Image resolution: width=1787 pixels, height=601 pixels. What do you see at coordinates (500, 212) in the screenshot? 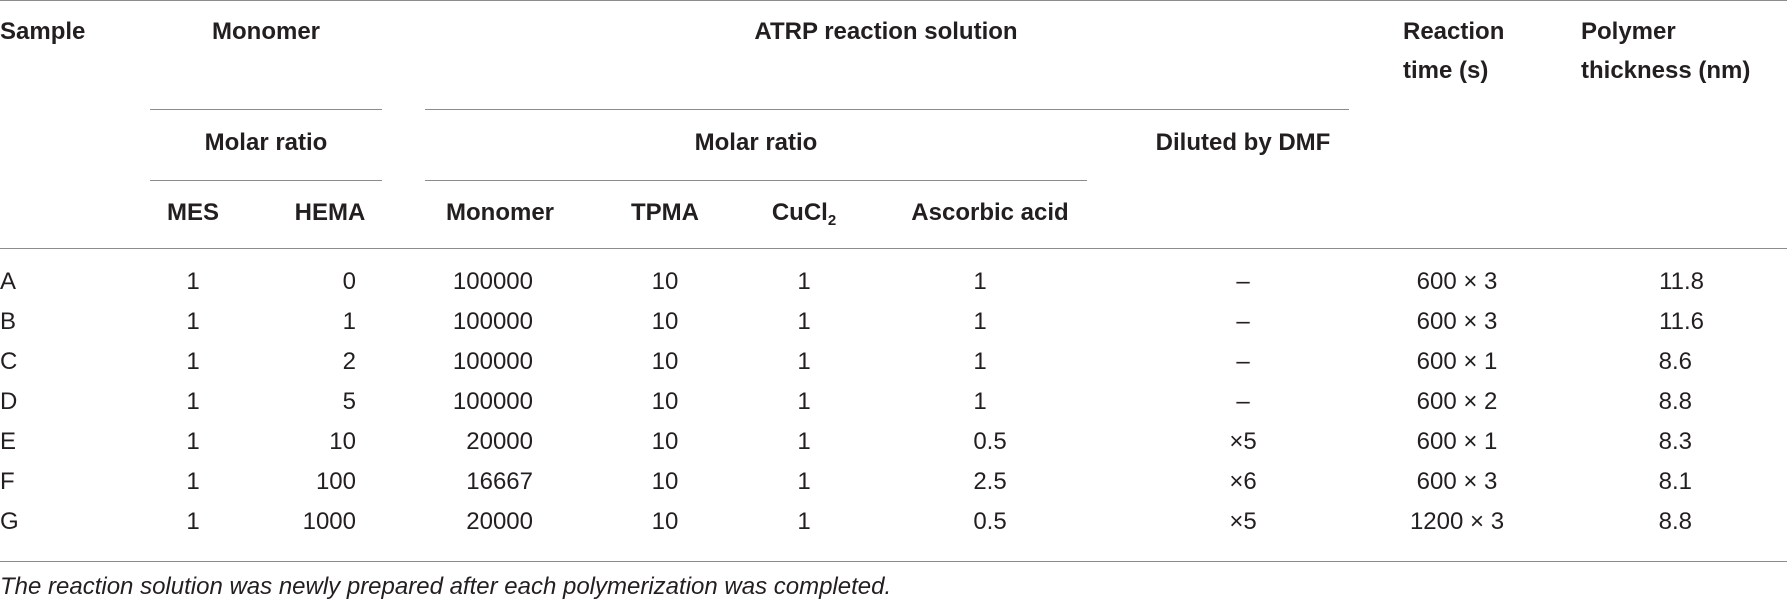
I see `header-atrp-monomer: Monomer` at bounding box center [500, 212].